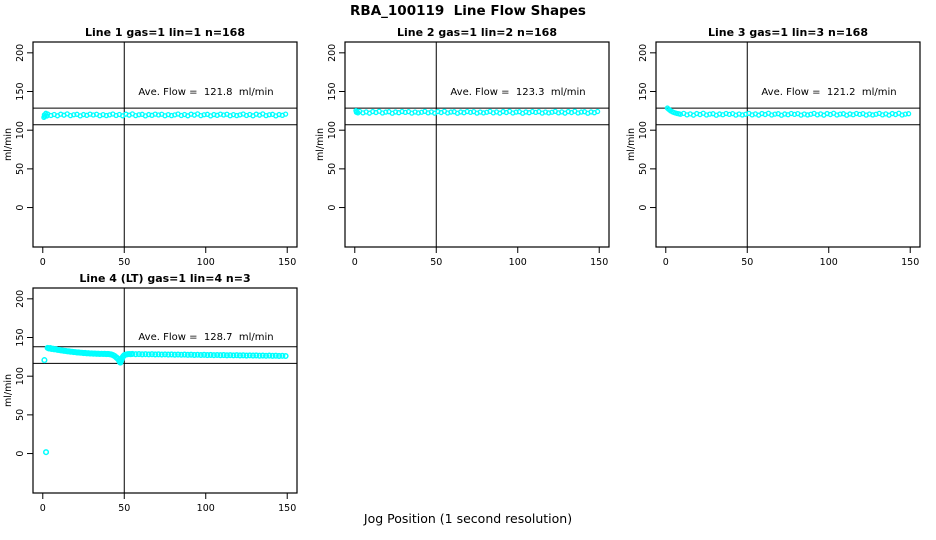 The width and height of the screenshot is (936, 540). What do you see at coordinates (468, 518) in the screenshot?
I see `x-axis-label: Jog Position (1 second resolution)` at bounding box center [468, 518].